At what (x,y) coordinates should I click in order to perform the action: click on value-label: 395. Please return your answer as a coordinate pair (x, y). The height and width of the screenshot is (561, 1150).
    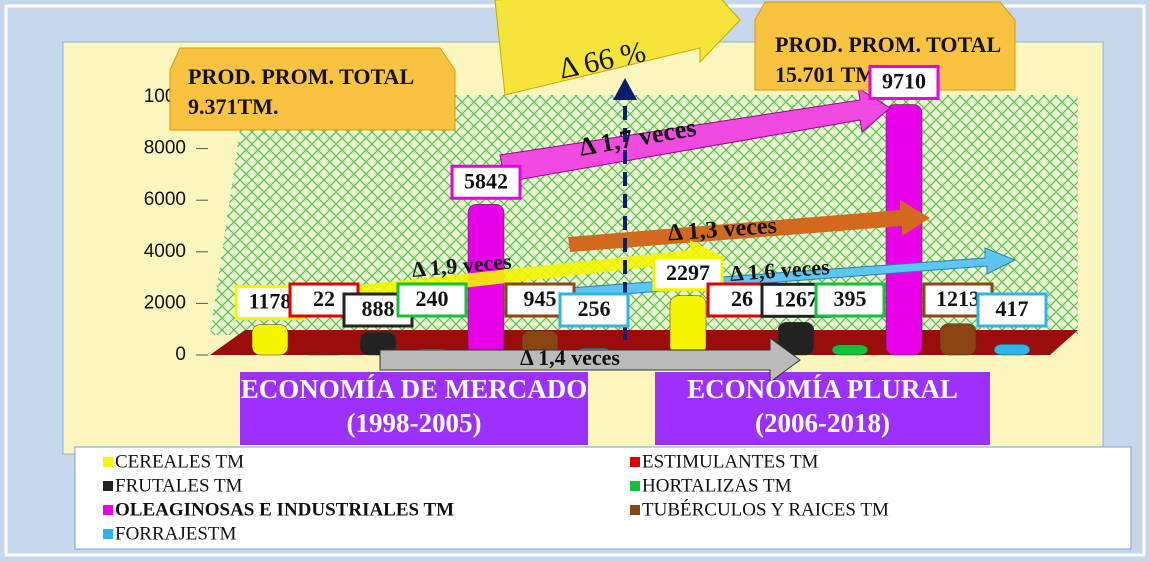
    Looking at the image, I should click on (850, 298).